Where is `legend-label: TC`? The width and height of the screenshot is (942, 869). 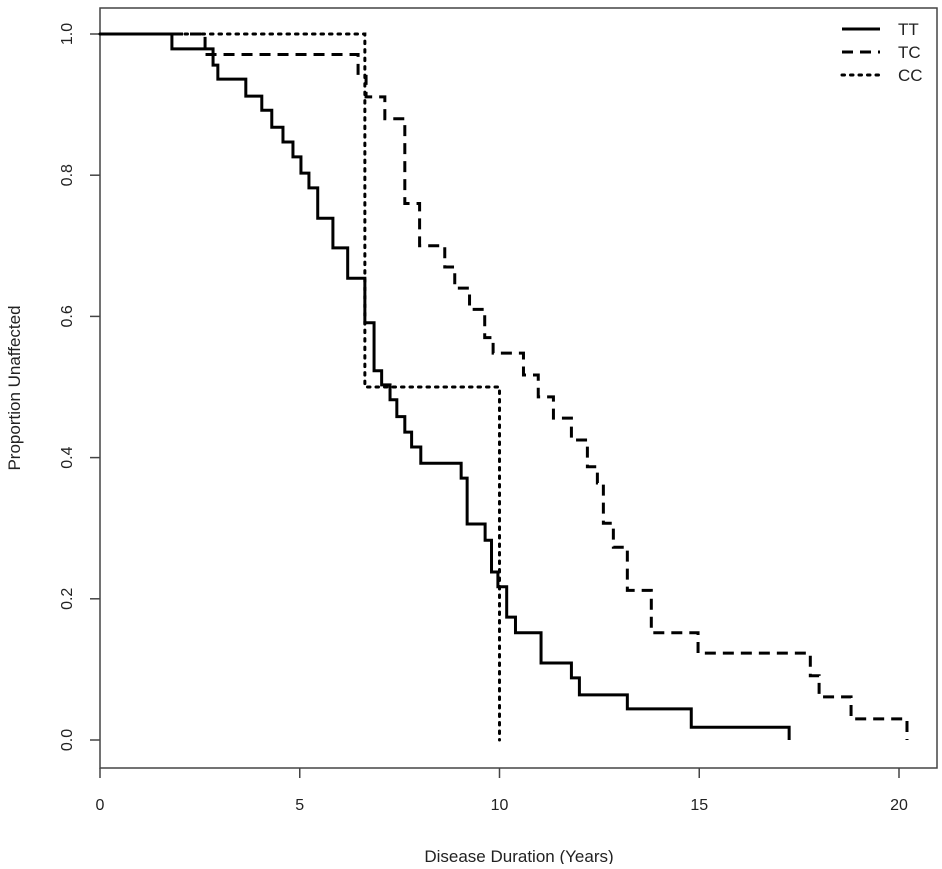
legend-label: TC is located at coordinates (909, 52).